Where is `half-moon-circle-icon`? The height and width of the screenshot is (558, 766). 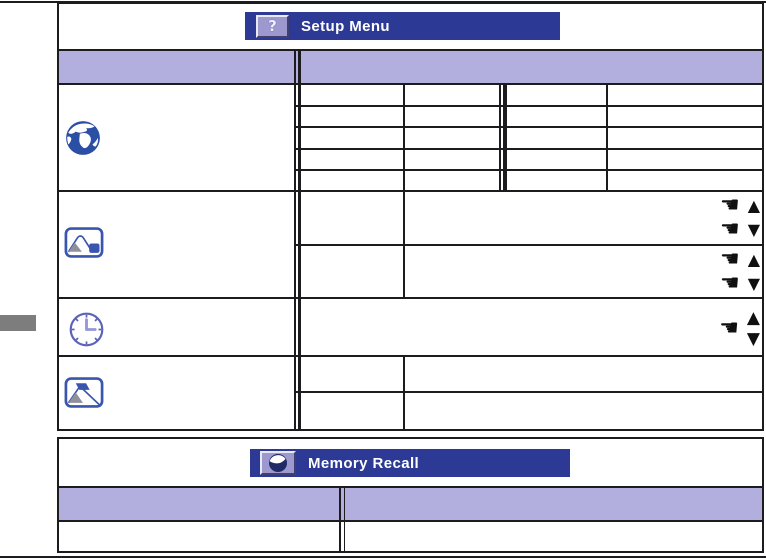
half-moon-circle-icon is located at coordinates (278, 463).